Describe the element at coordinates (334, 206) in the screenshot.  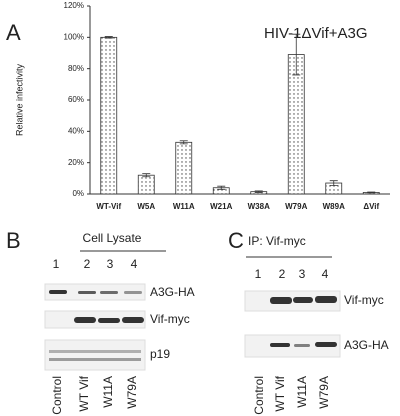
I see `x-tick-label: W89A` at that location.